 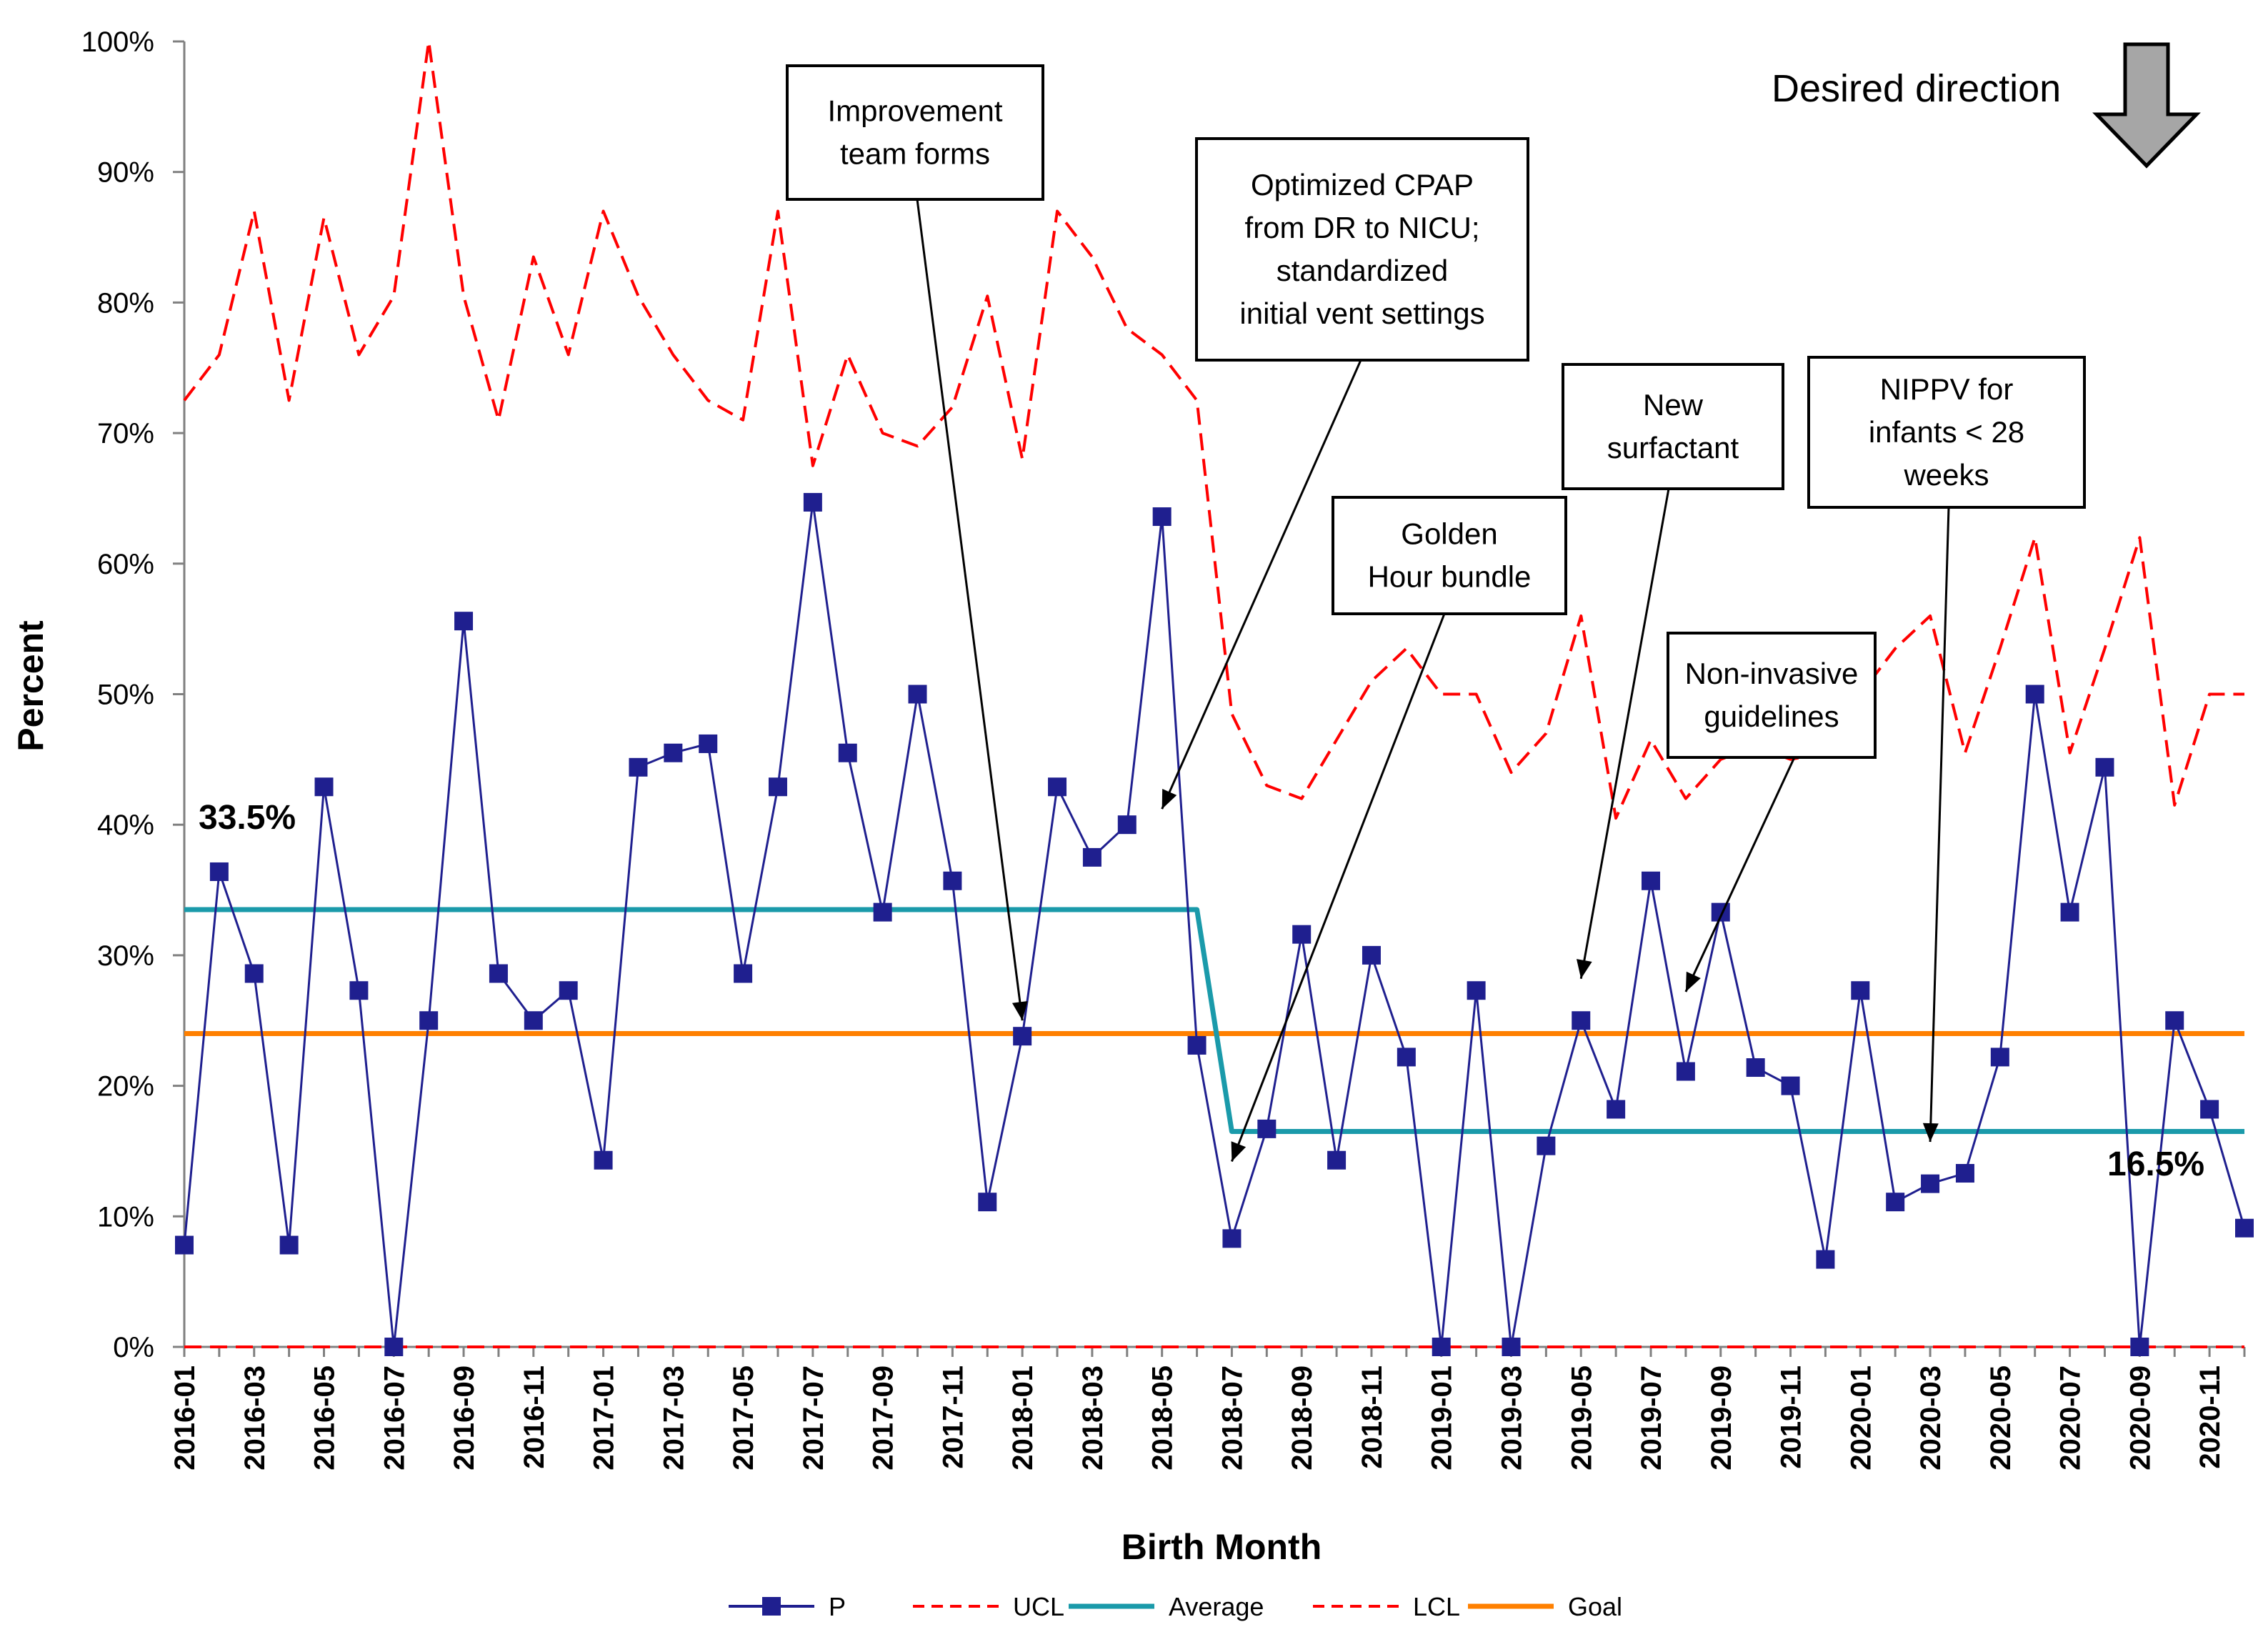 I want to click on x-tick-label: 2016-03, so click(x=255, y=1418).